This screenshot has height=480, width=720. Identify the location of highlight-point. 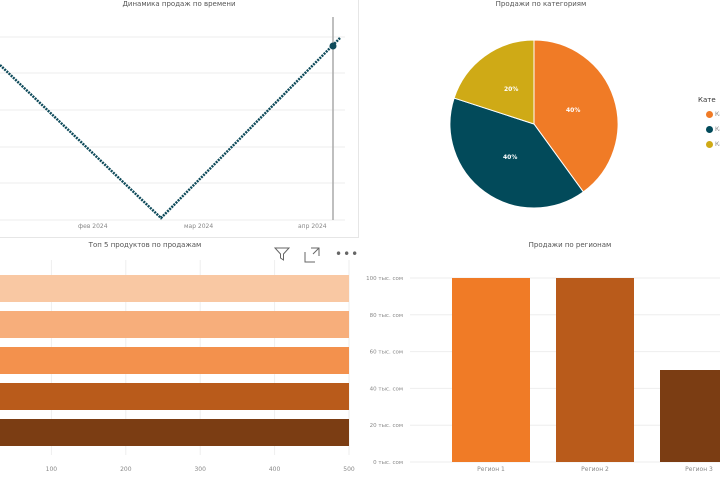
(333, 46).